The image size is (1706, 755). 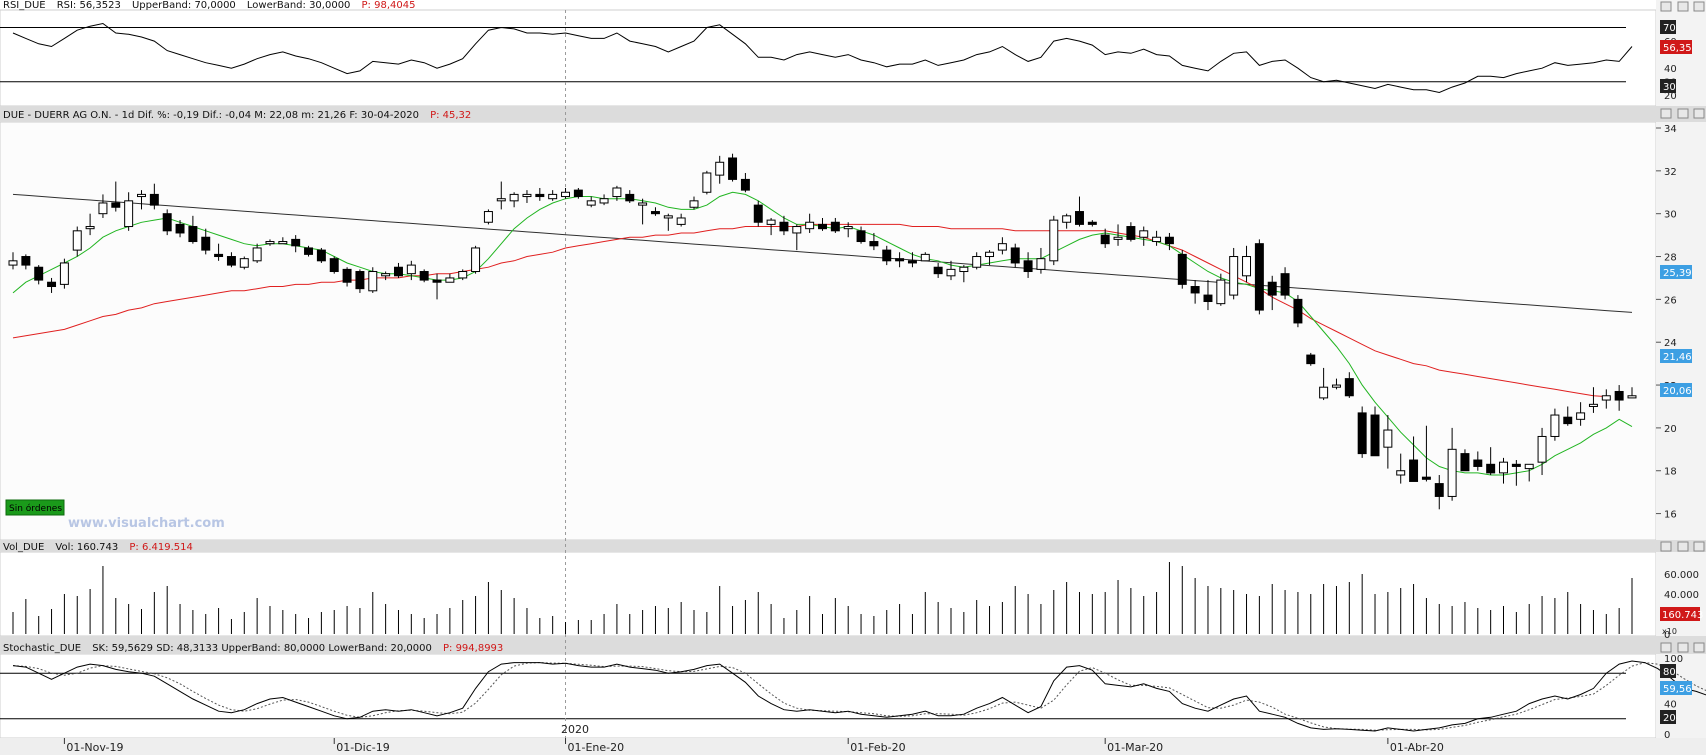 I want to click on svg-text: 25,39, so click(x=1677, y=273).